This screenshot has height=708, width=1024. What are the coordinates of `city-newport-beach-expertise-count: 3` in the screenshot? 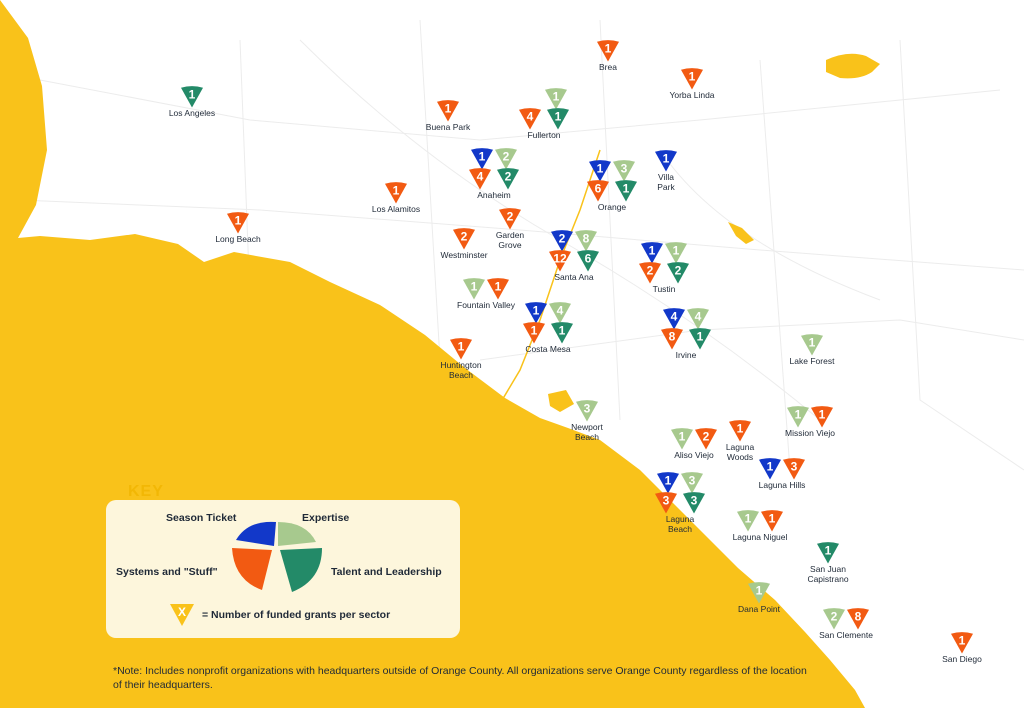 It's located at (587, 408).